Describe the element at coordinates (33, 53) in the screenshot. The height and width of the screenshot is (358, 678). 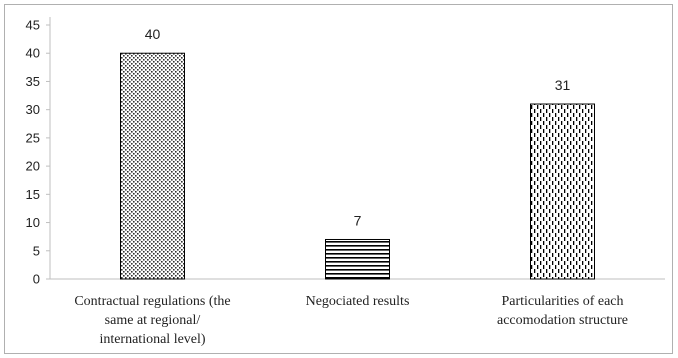
I see `y-tick-label: 40` at that location.